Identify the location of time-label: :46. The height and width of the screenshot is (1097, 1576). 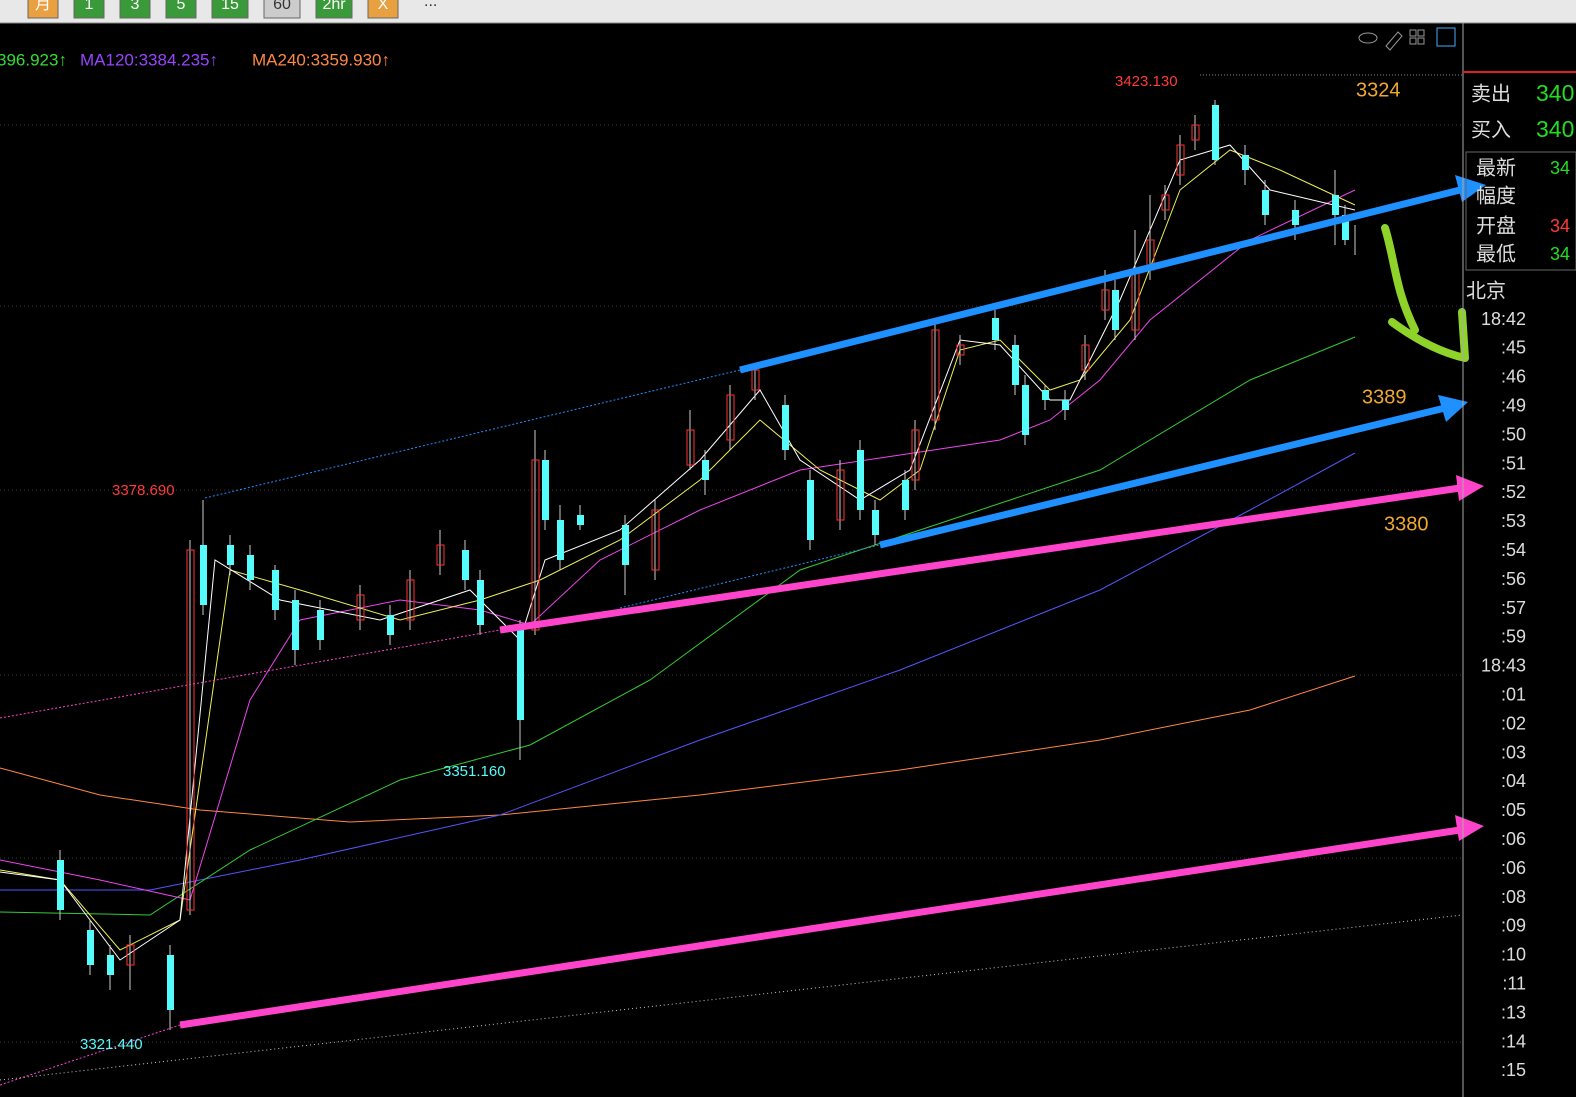
(1513, 377).